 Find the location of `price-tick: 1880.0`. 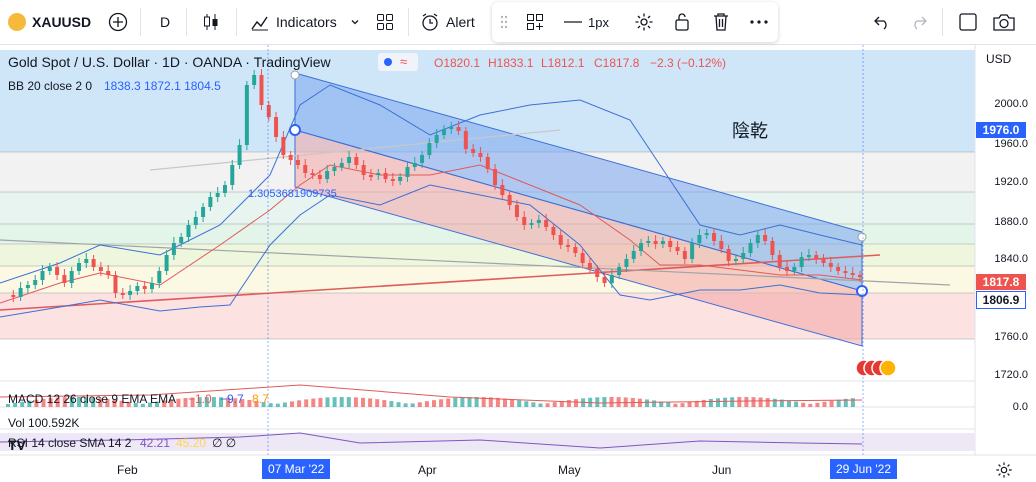

price-tick: 1880.0 is located at coordinates (1011, 222).